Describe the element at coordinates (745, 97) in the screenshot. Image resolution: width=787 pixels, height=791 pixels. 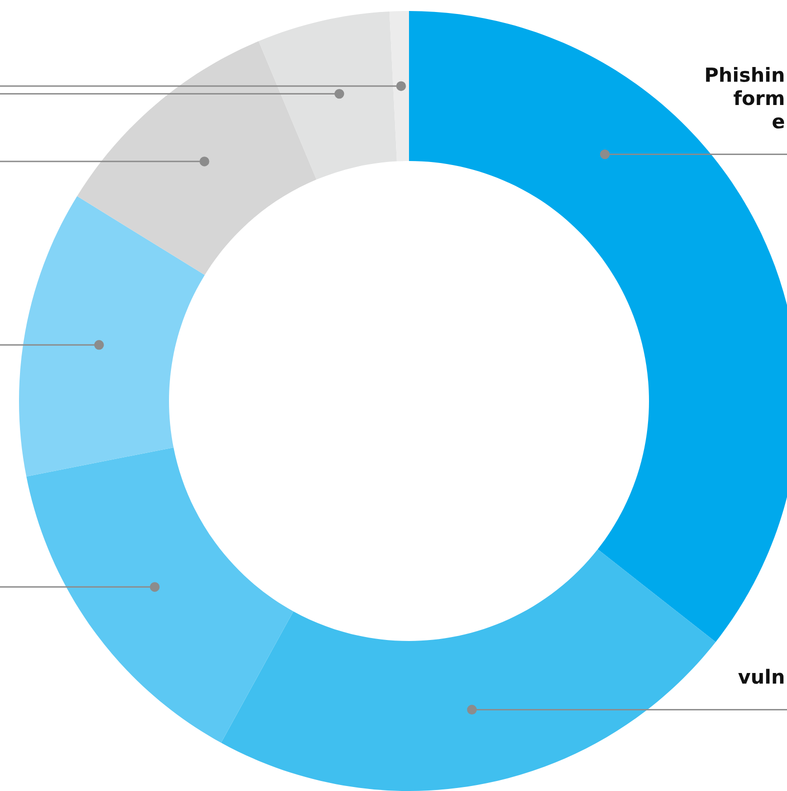
I see `slice-label: Phishin form e` at that location.